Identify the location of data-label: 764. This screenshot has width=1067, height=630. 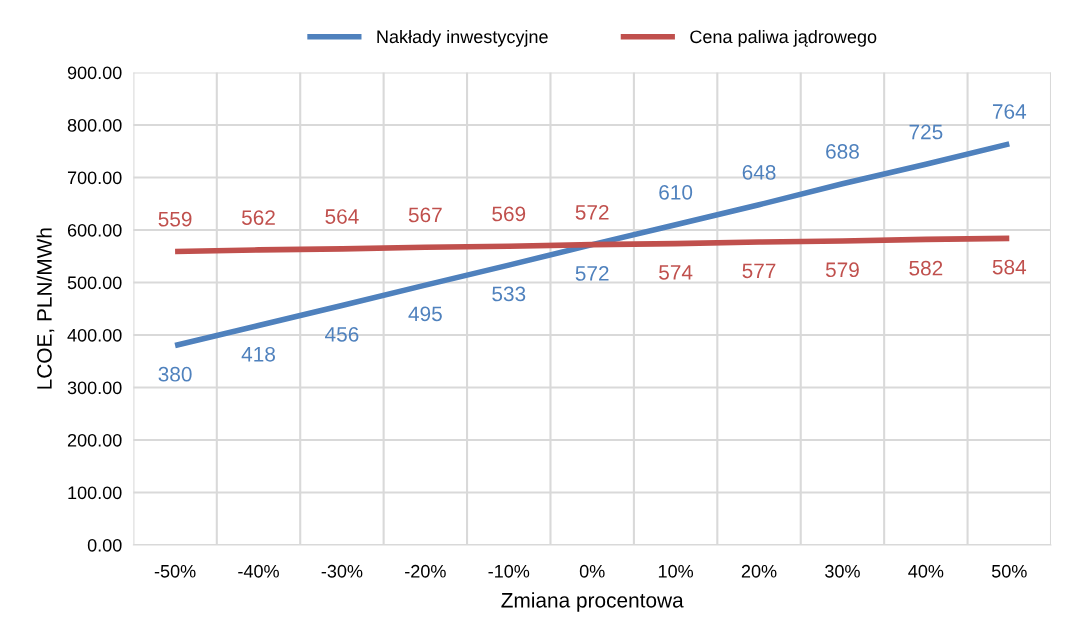
(1009, 111).